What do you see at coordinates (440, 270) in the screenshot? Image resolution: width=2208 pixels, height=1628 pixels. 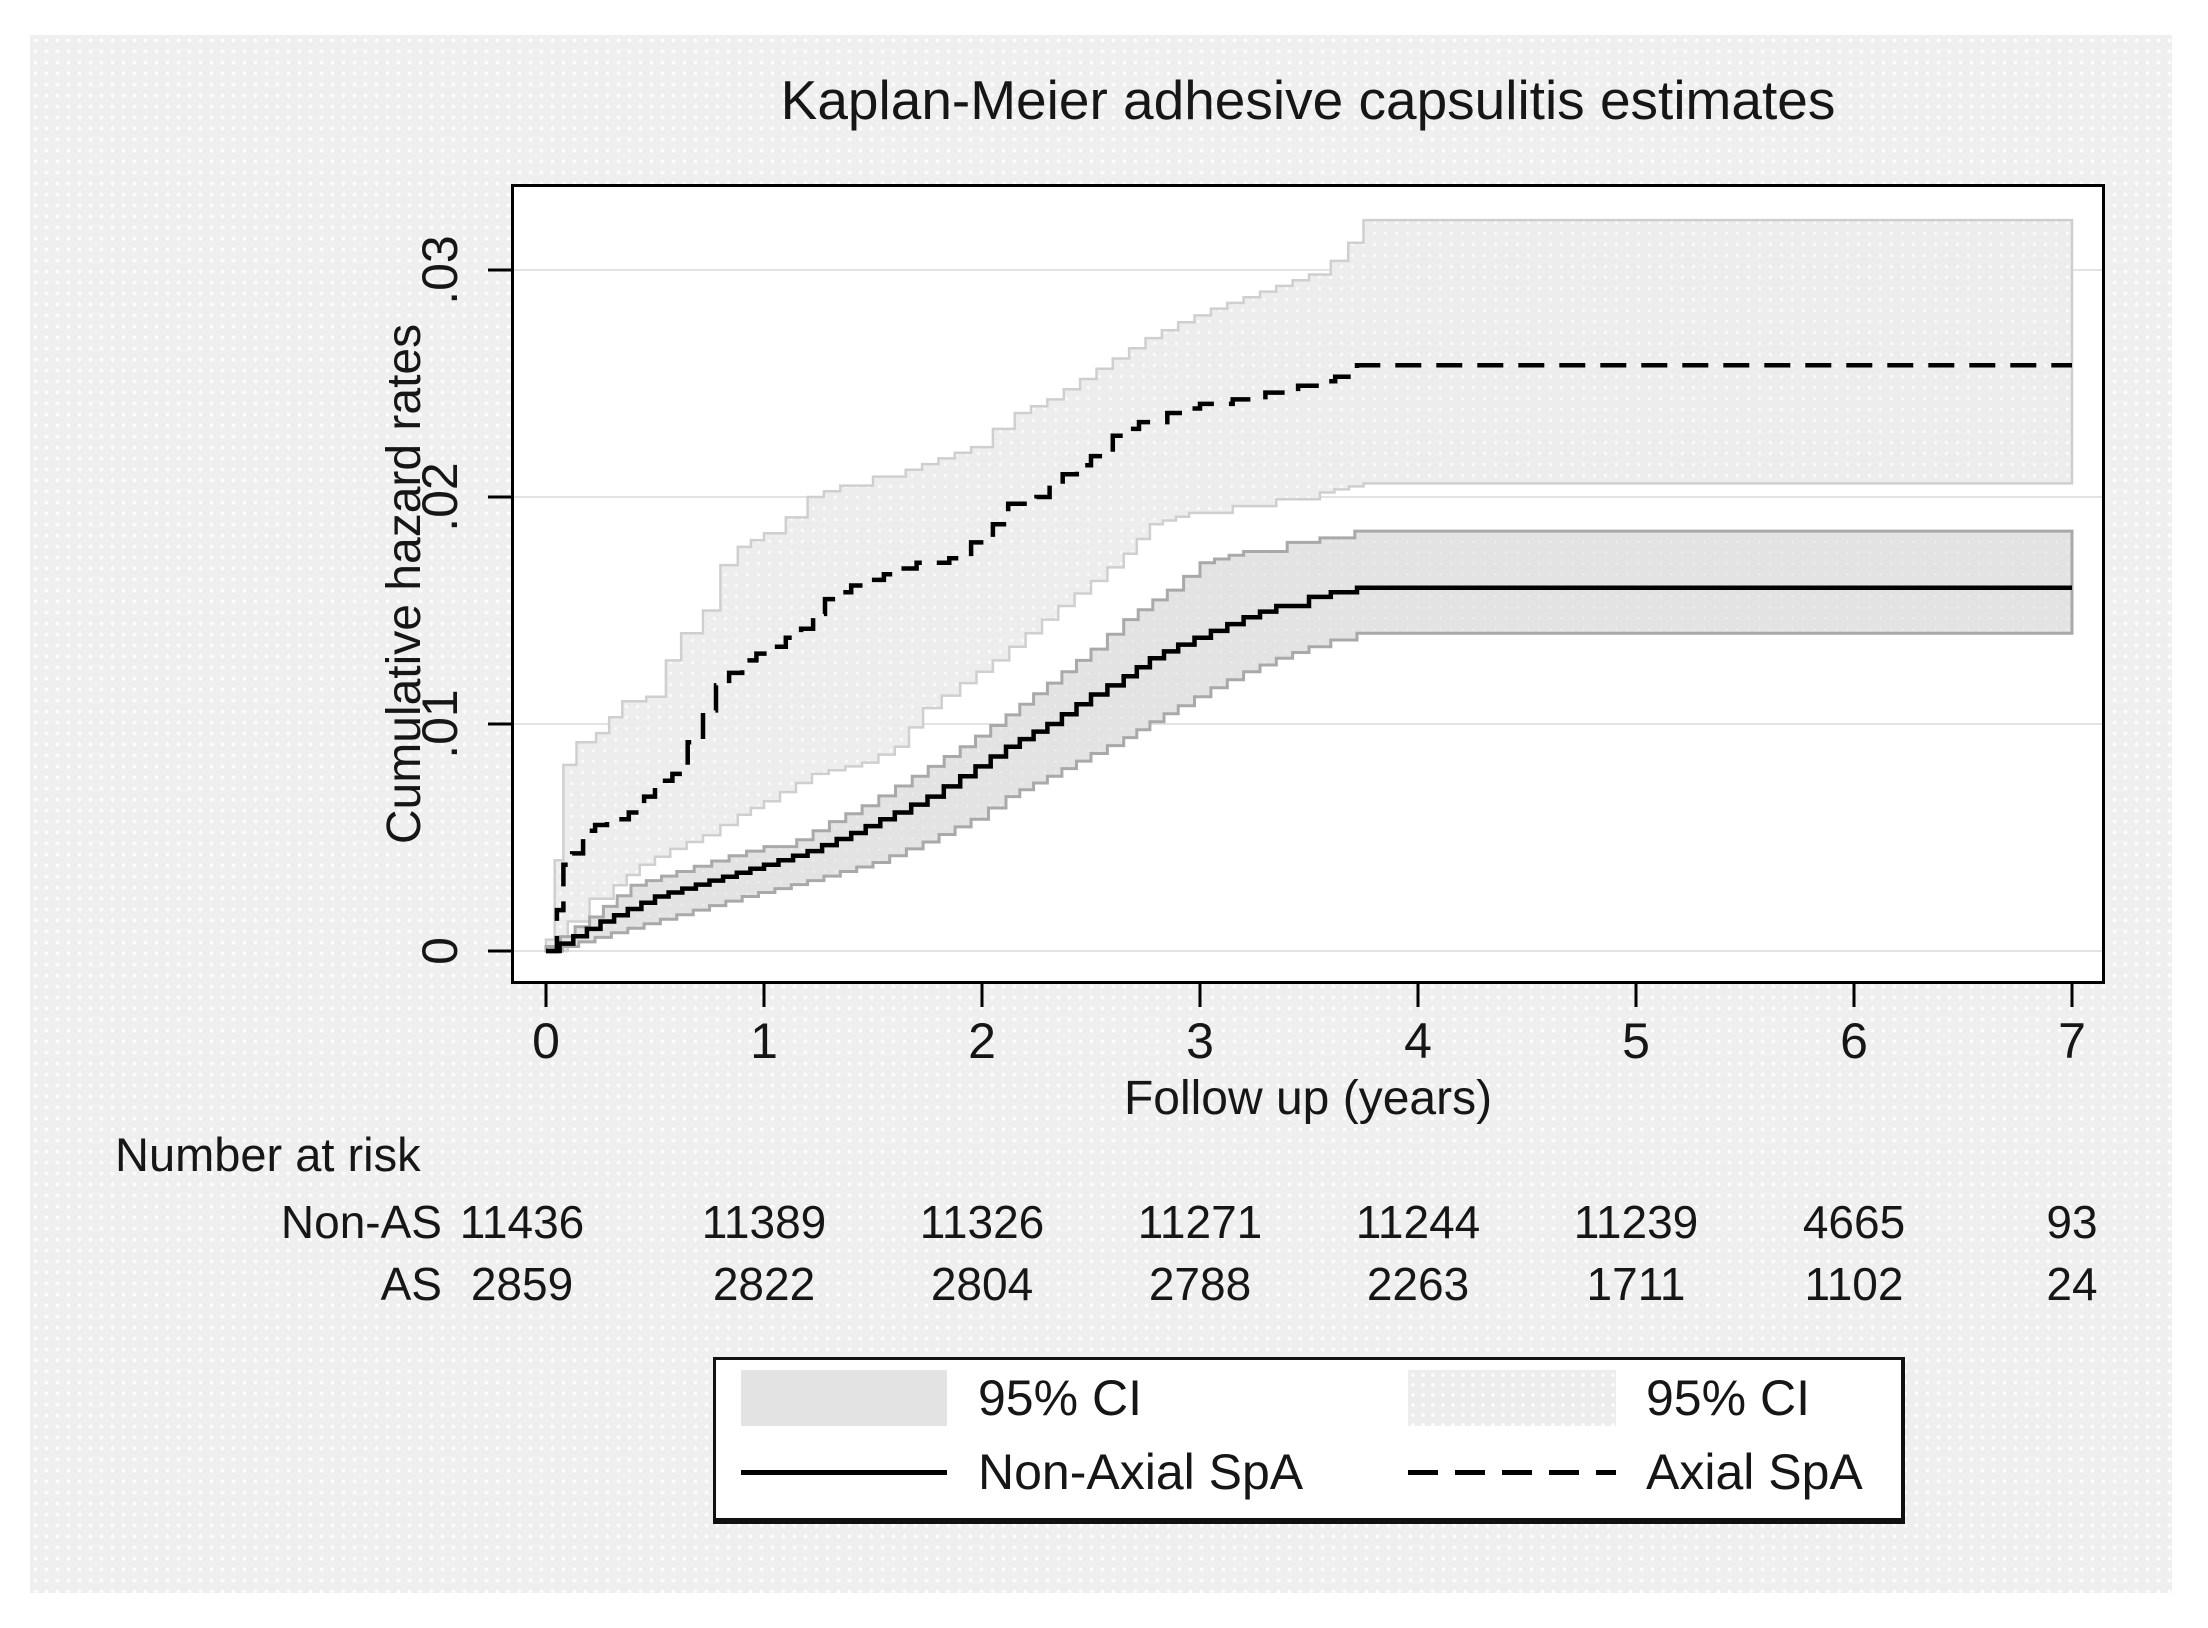 I see `y-tick-label-03: .03` at bounding box center [440, 270].